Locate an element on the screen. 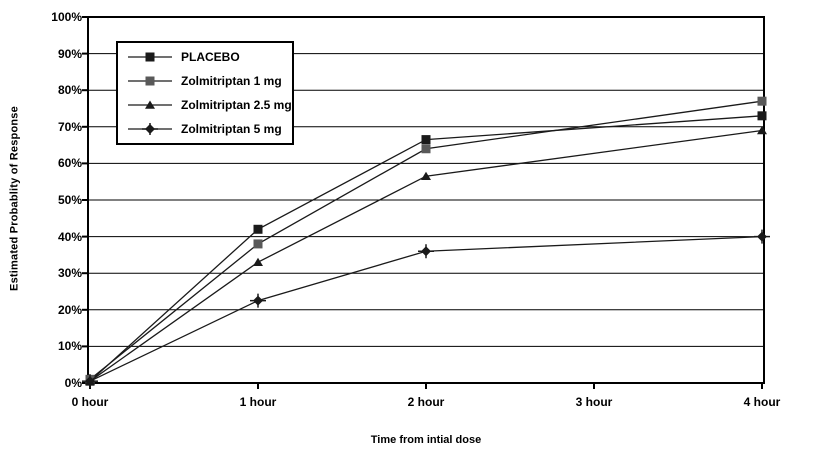  y-tick-label: 50% is located at coordinates (69, 200).